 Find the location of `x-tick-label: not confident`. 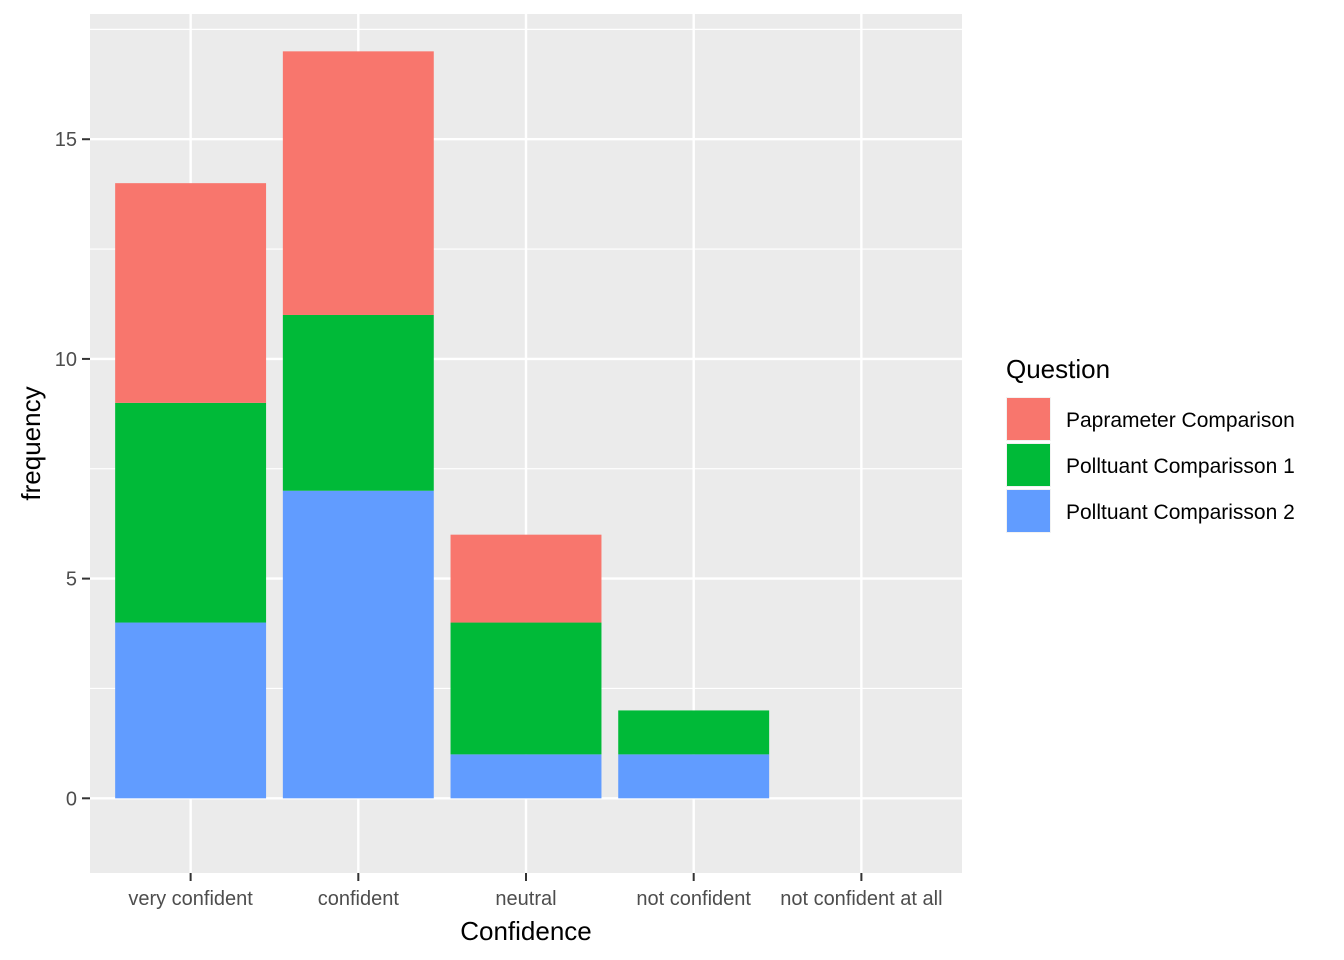

x-tick-label: not confident is located at coordinates (693, 899).